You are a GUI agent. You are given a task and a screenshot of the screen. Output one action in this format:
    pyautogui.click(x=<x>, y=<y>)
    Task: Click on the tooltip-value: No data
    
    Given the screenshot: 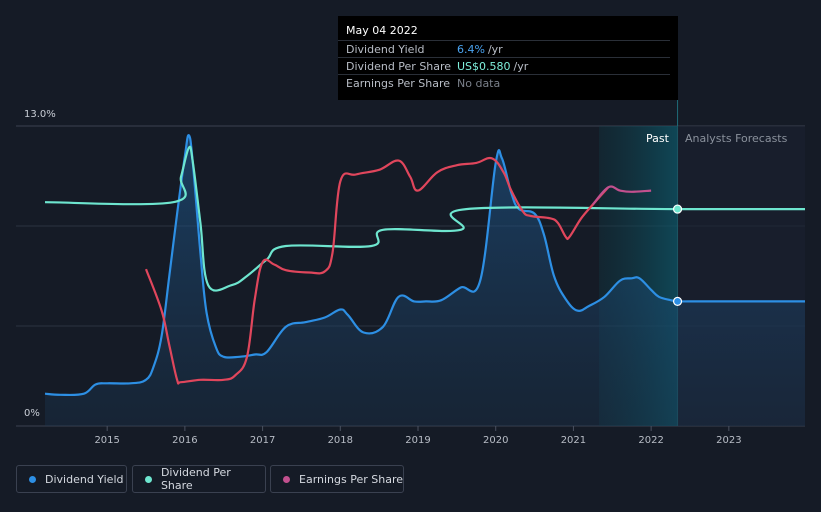 What is the action you would take?
    pyautogui.click(x=480, y=83)
    